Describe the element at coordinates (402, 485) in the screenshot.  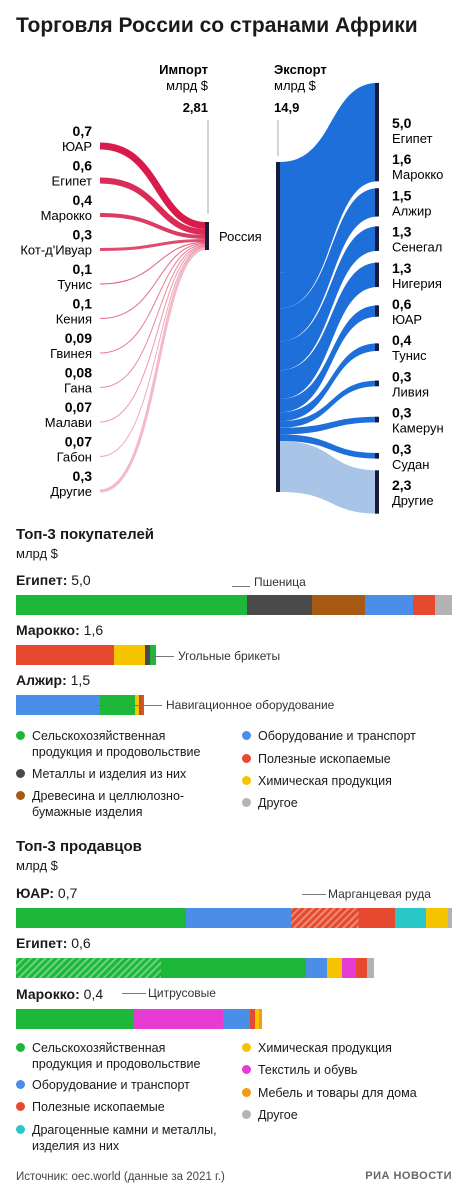
I see `export-value-label: 2,3` at that location.